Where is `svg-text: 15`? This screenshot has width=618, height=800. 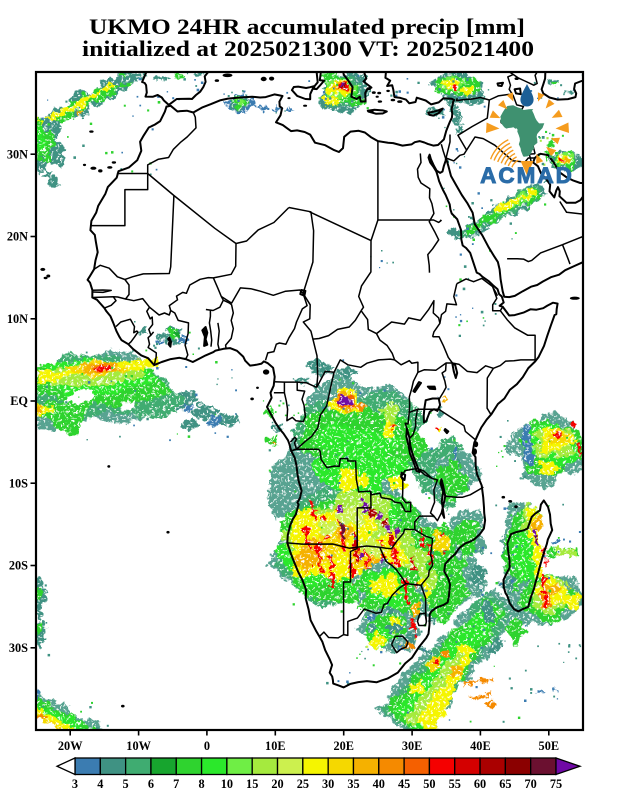 svg-text: 15 is located at coordinates (252, 784).